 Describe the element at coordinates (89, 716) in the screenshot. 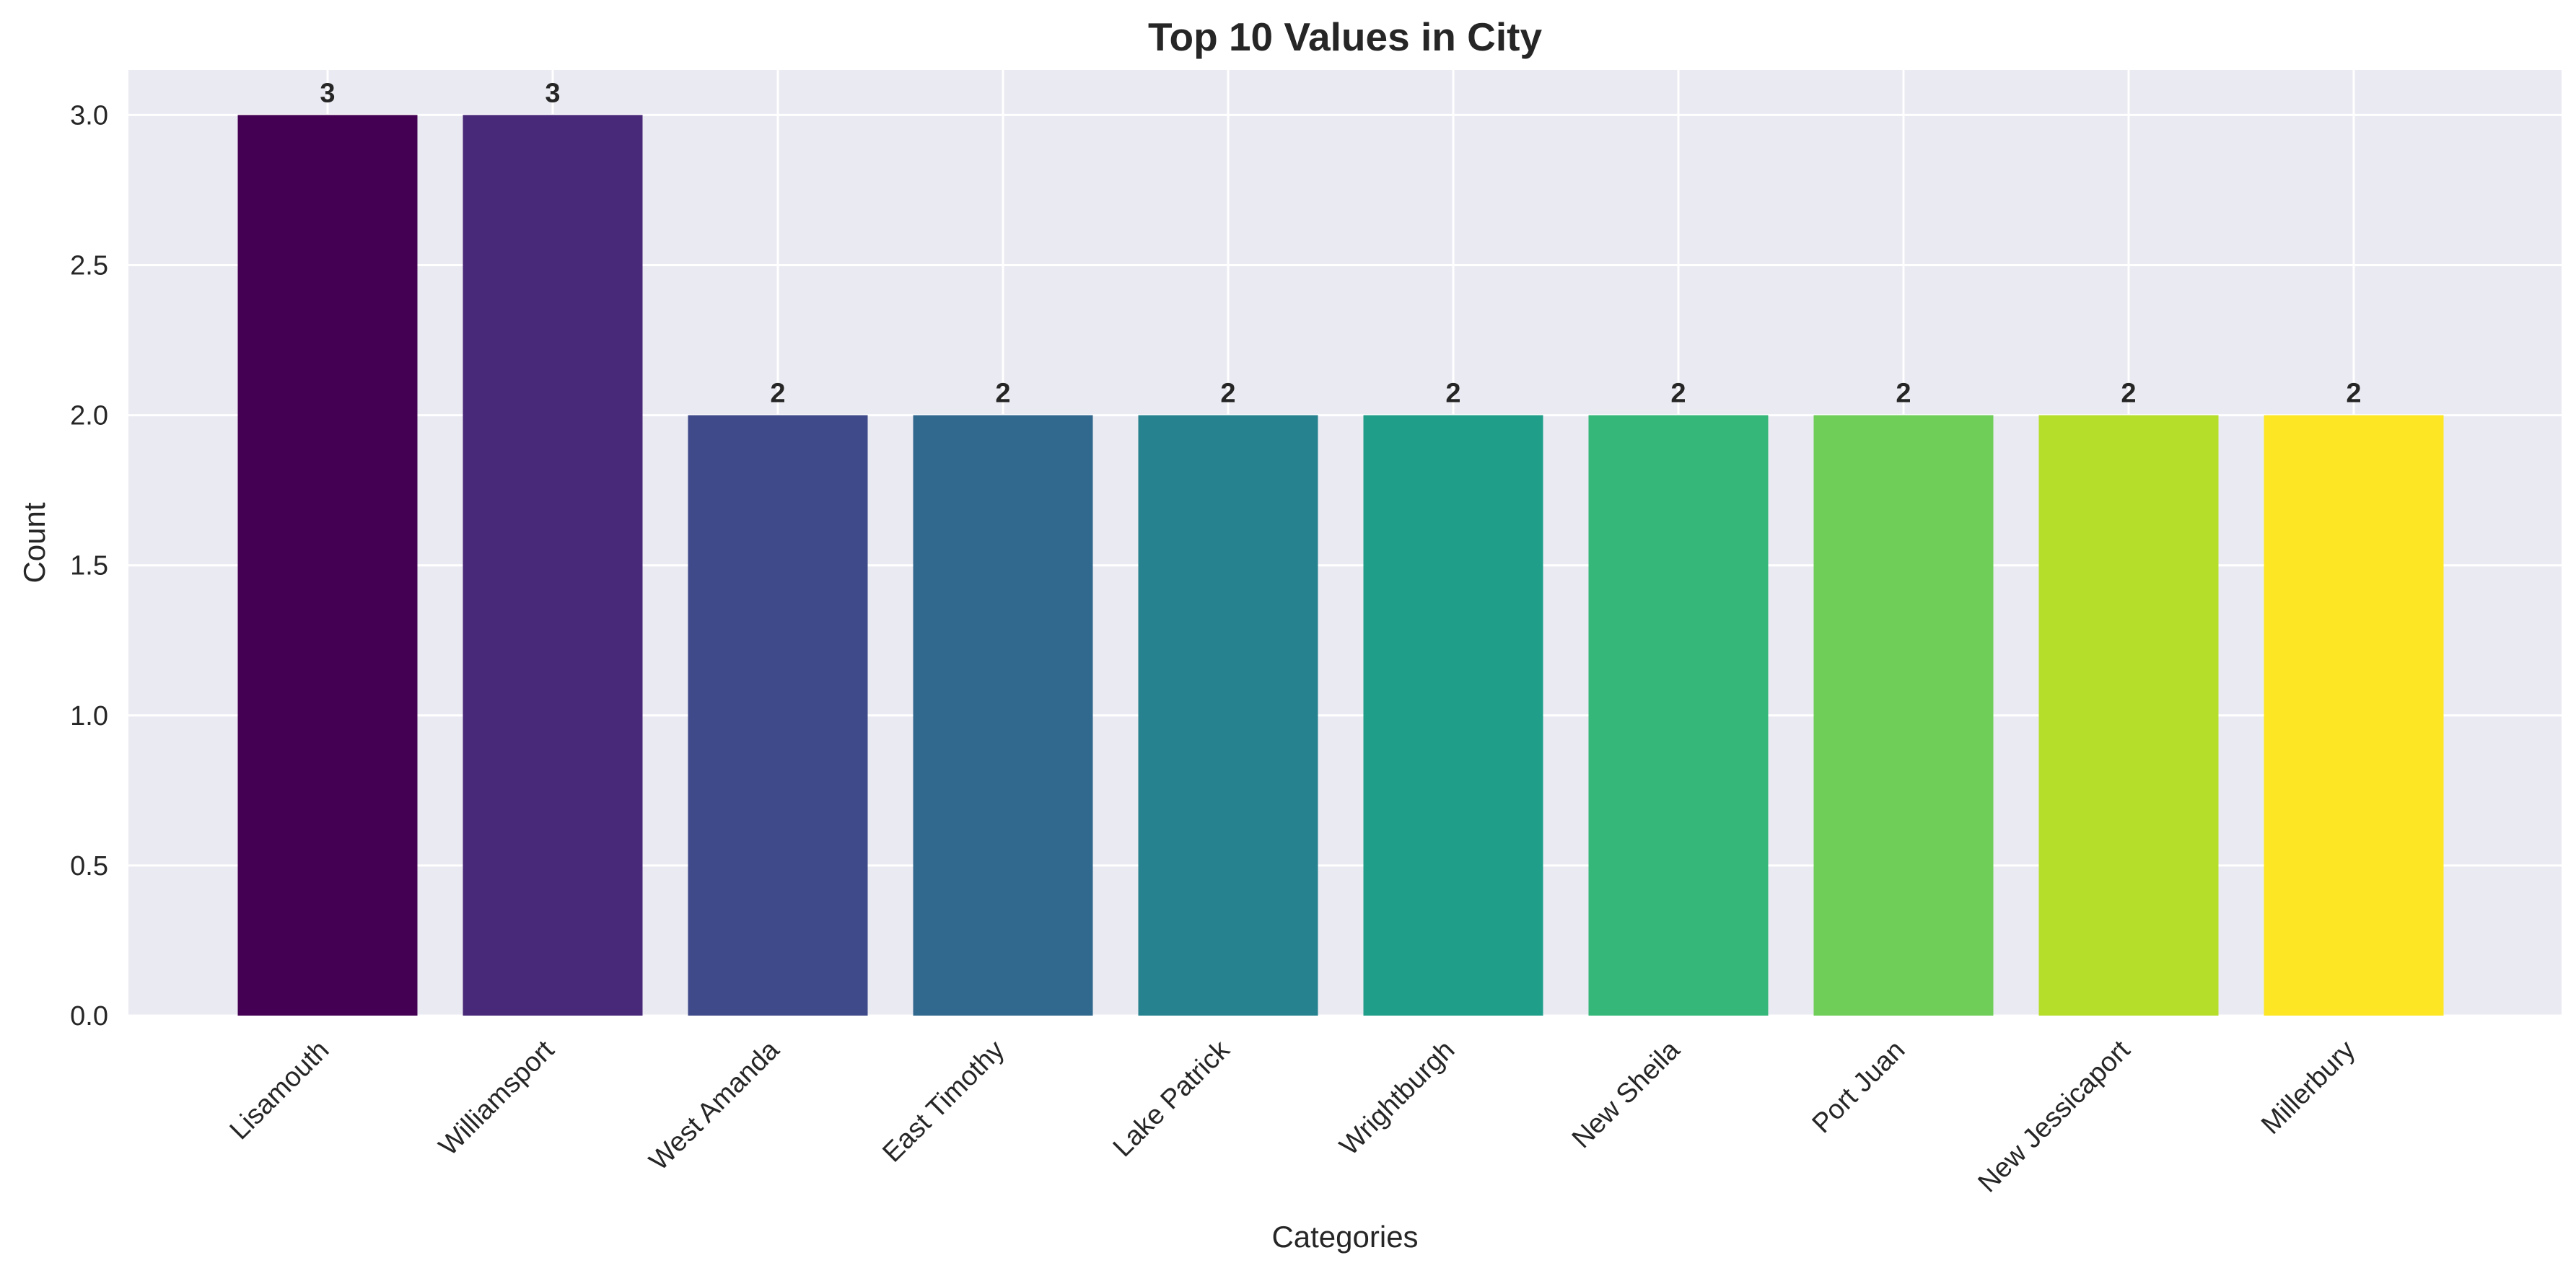

I see `y-tick-label: 1.0` at that location.